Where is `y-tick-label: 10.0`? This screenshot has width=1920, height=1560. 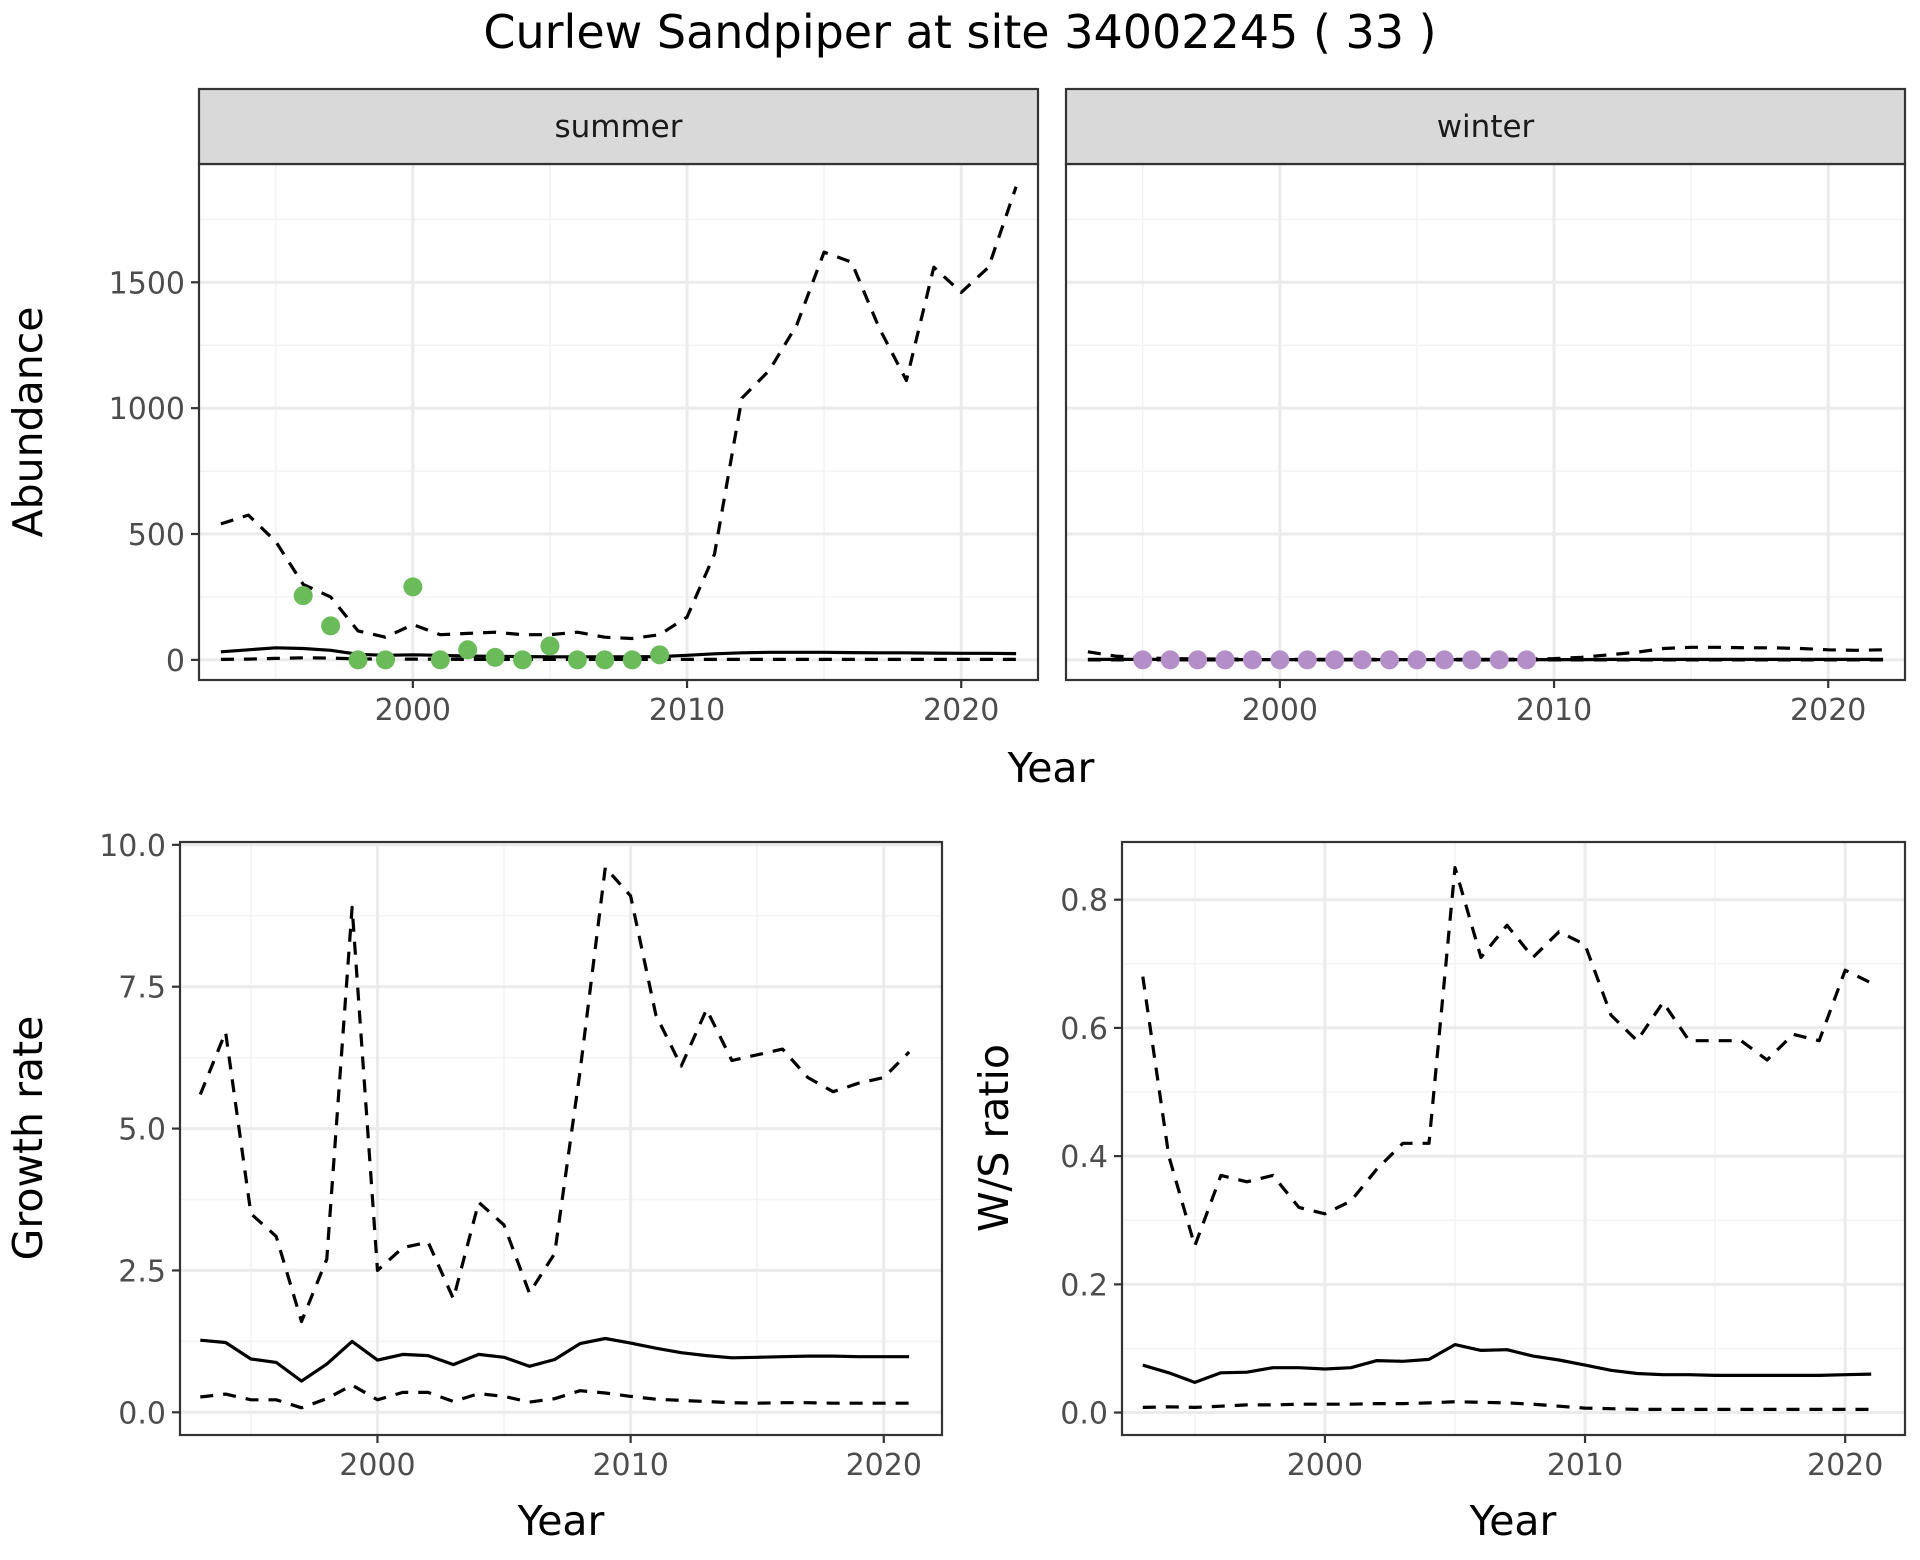
y-tick-label: 10.0 is located at coordinates (132, 846).